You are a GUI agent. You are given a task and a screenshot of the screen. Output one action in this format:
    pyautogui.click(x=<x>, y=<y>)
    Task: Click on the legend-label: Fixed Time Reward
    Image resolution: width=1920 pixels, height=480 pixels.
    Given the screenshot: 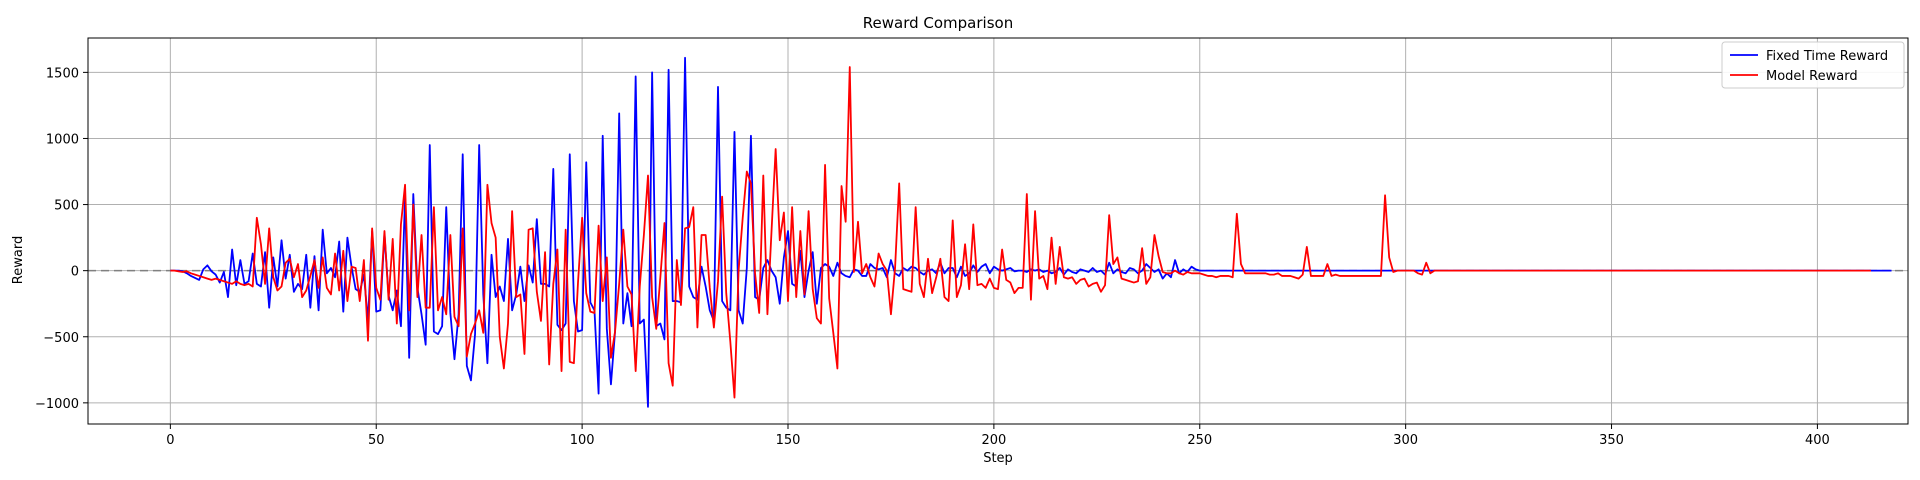 What is the action you would take?
    pyautogui.click(x=1827, y=56)
    